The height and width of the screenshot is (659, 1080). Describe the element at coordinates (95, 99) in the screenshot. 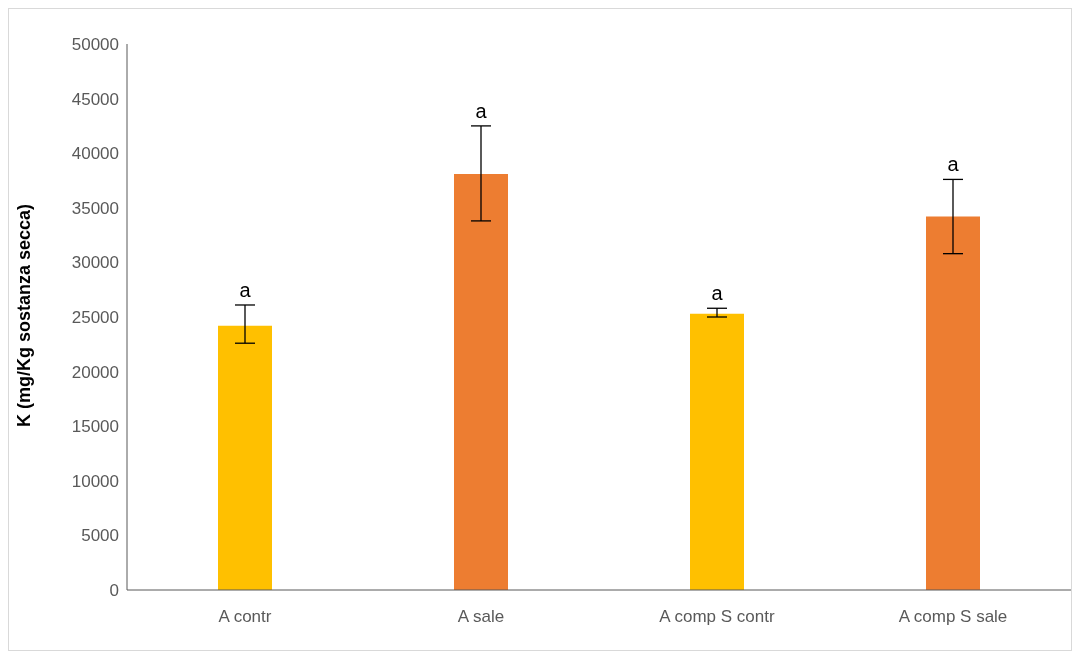

I see `y-tick-label: 45000` at that location.